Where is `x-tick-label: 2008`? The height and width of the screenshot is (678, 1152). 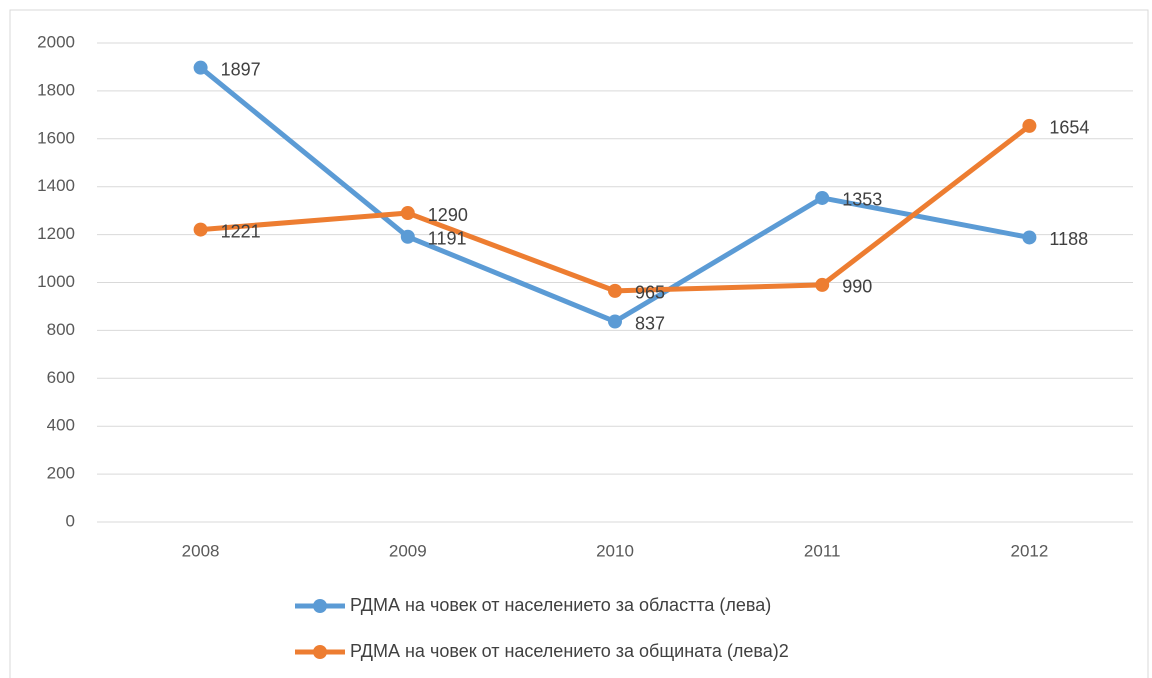
x-tick-label: 2008 is located at coordinates (201, 550).